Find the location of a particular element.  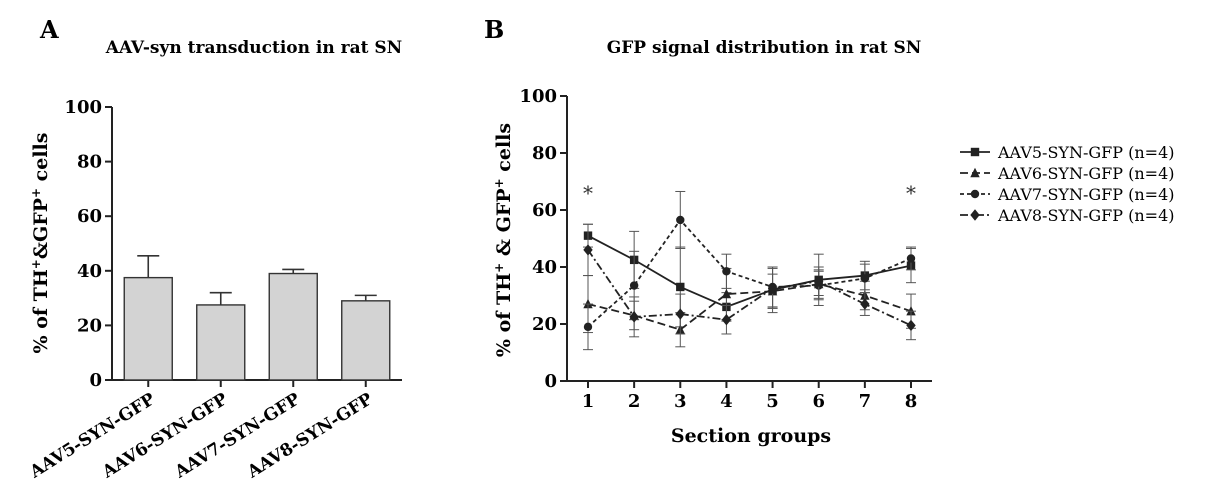

x-tick-label: 2 is located at coordinates (634, 401).